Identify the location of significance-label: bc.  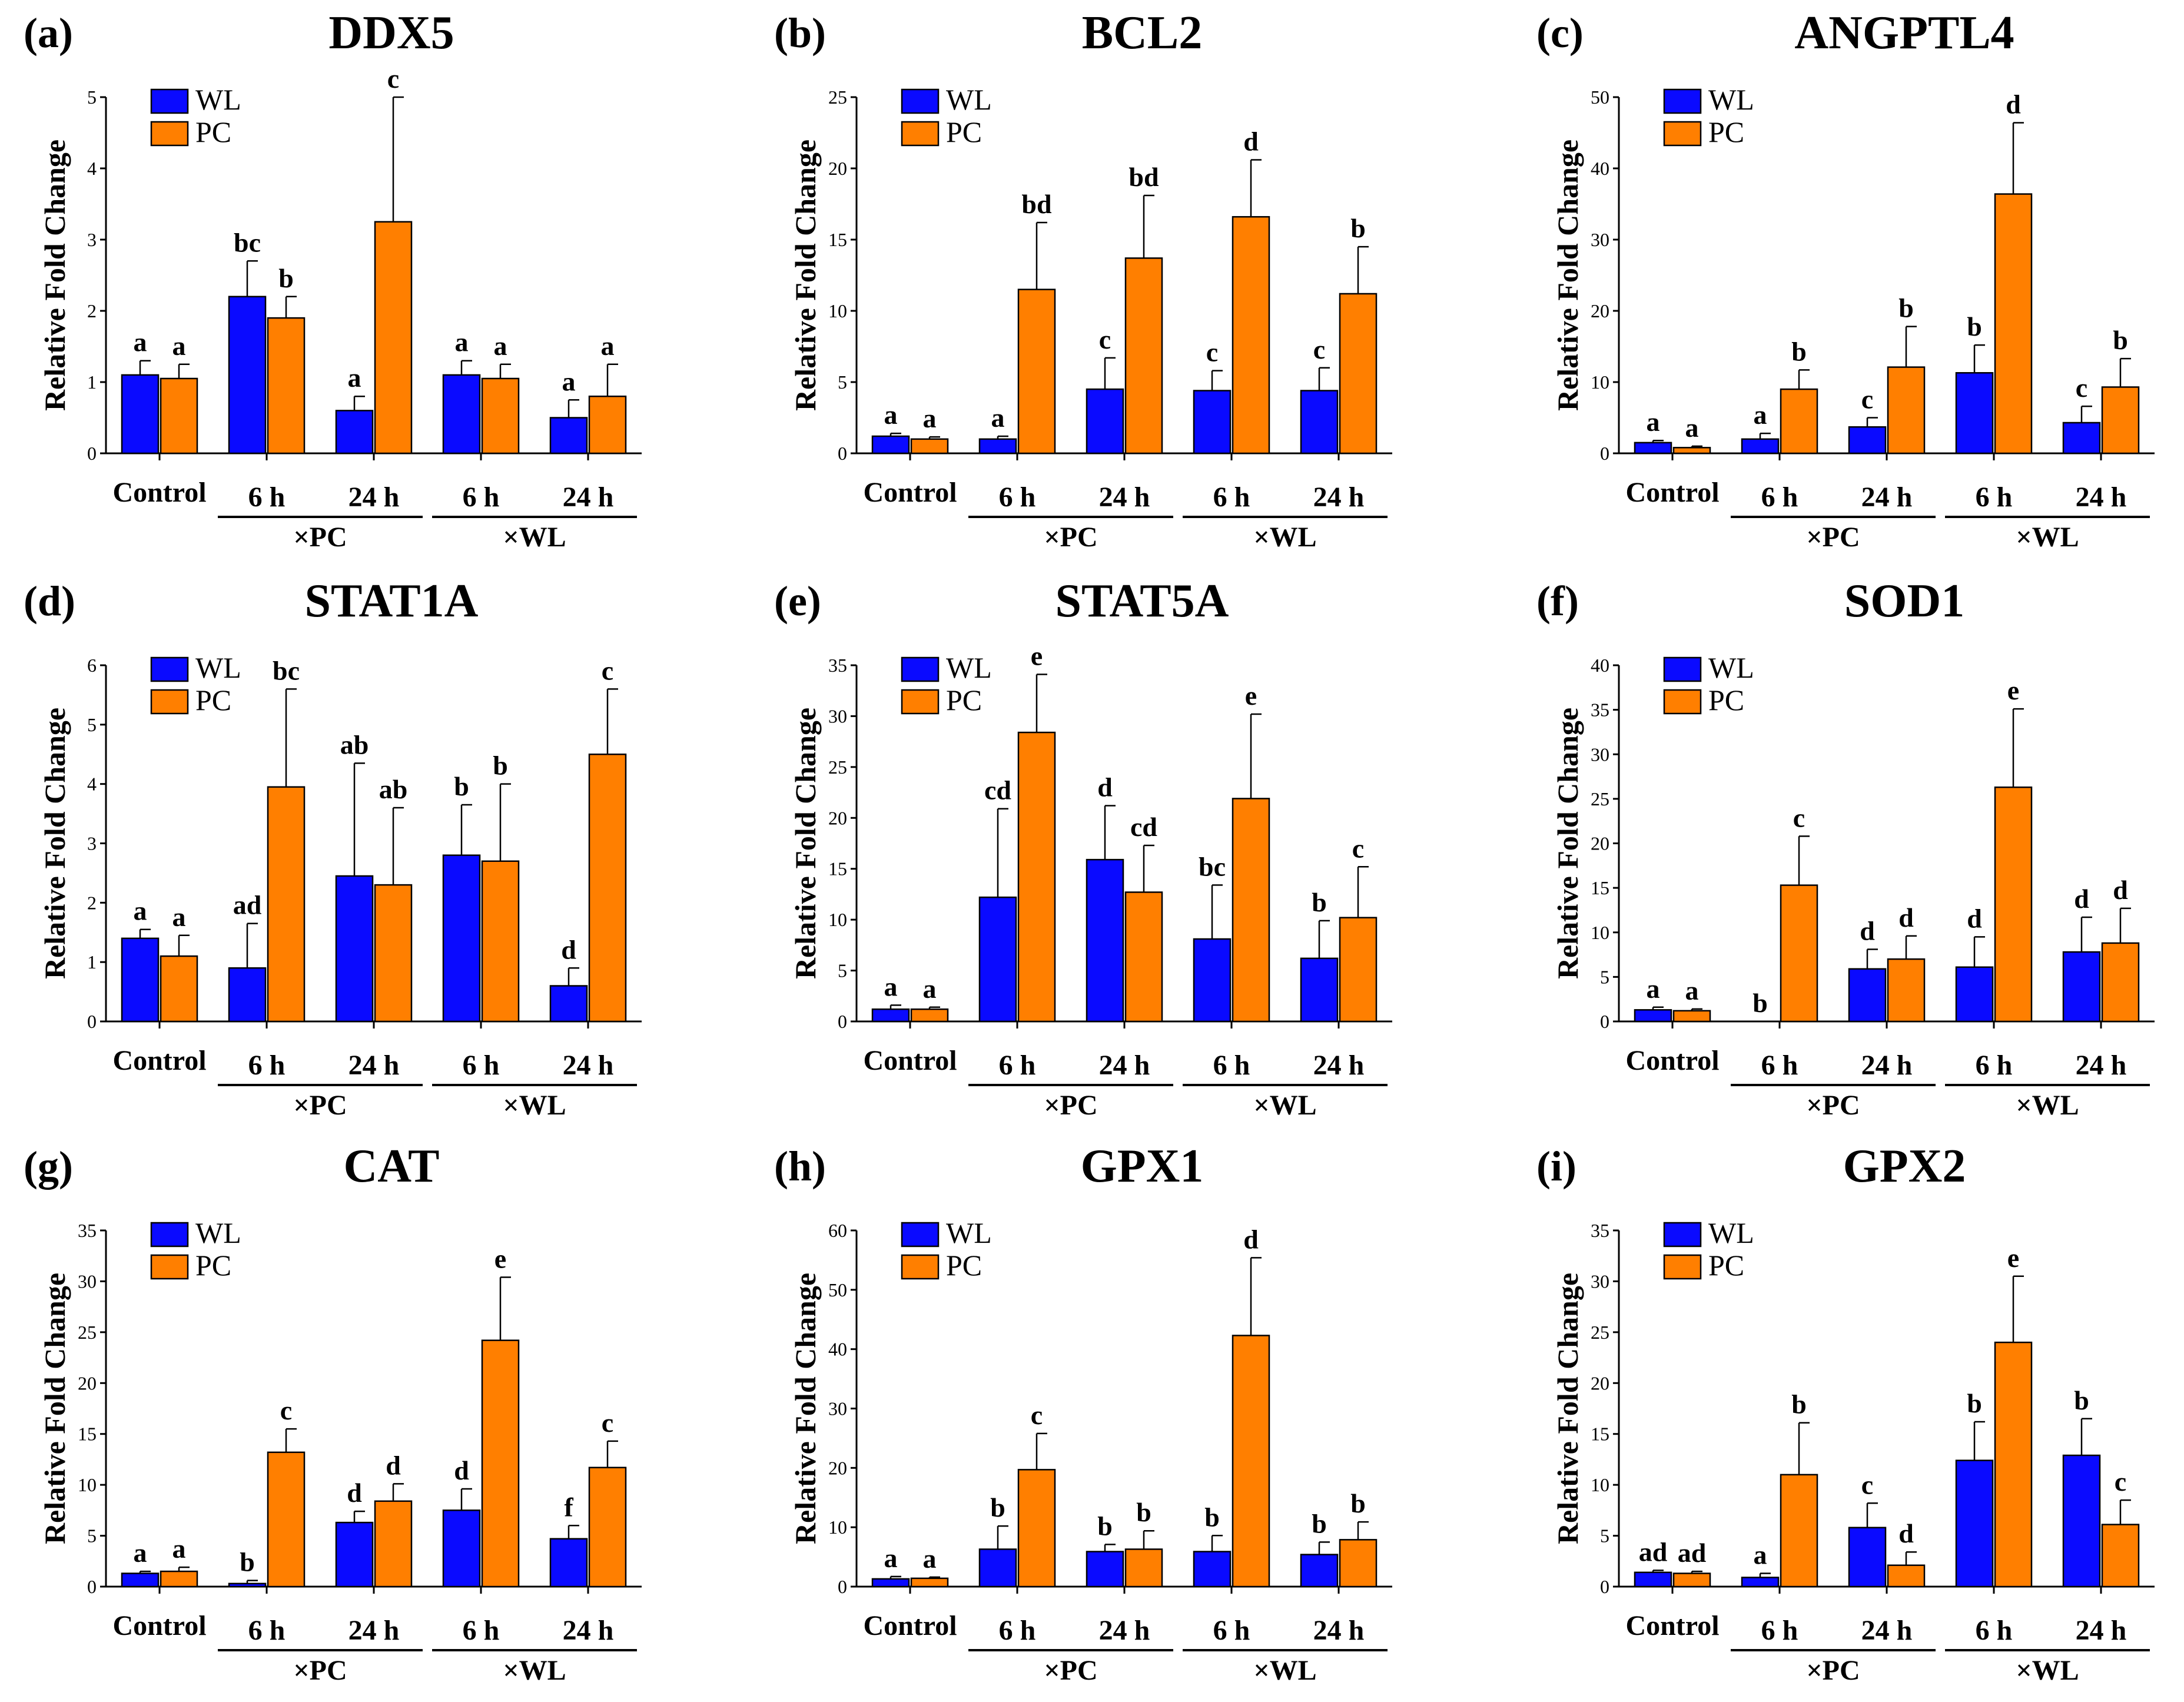
(247, 242).